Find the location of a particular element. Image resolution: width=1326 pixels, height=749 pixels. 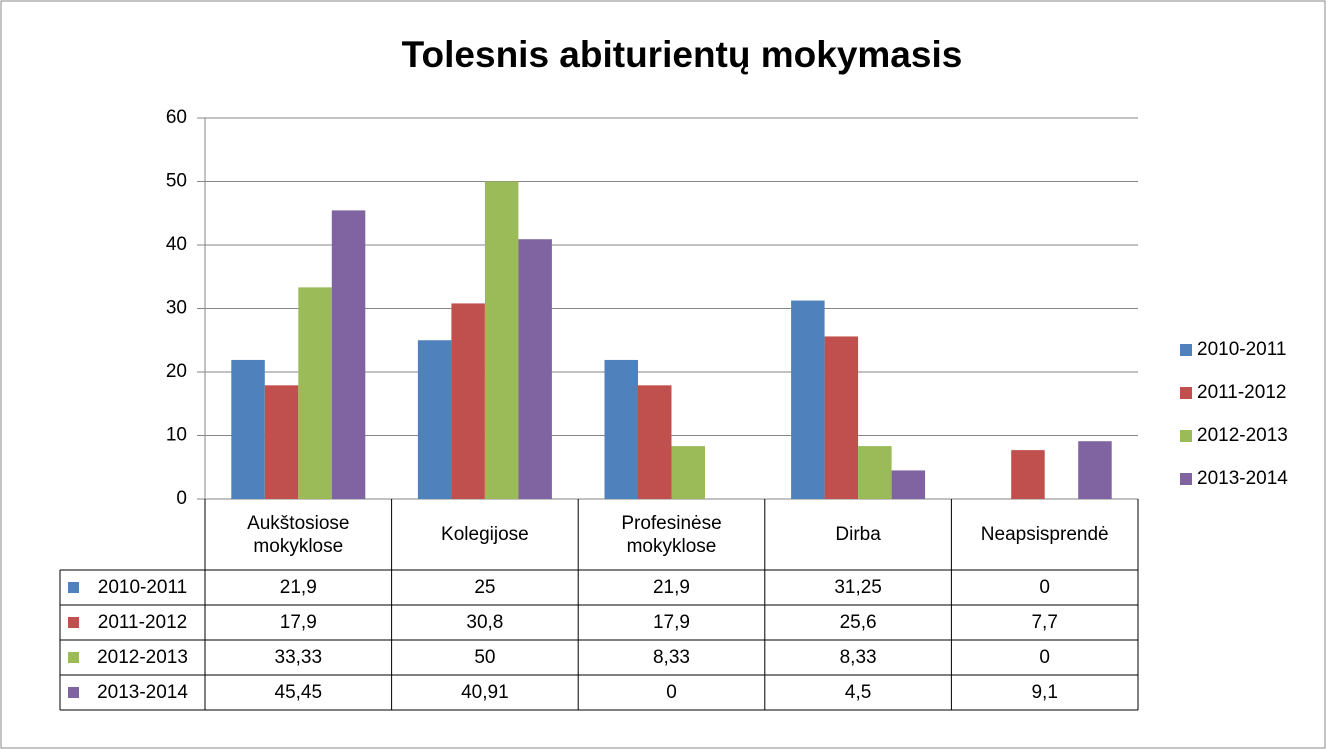

table-series-name: 2013-2014 is located at coordinates (142, 692).